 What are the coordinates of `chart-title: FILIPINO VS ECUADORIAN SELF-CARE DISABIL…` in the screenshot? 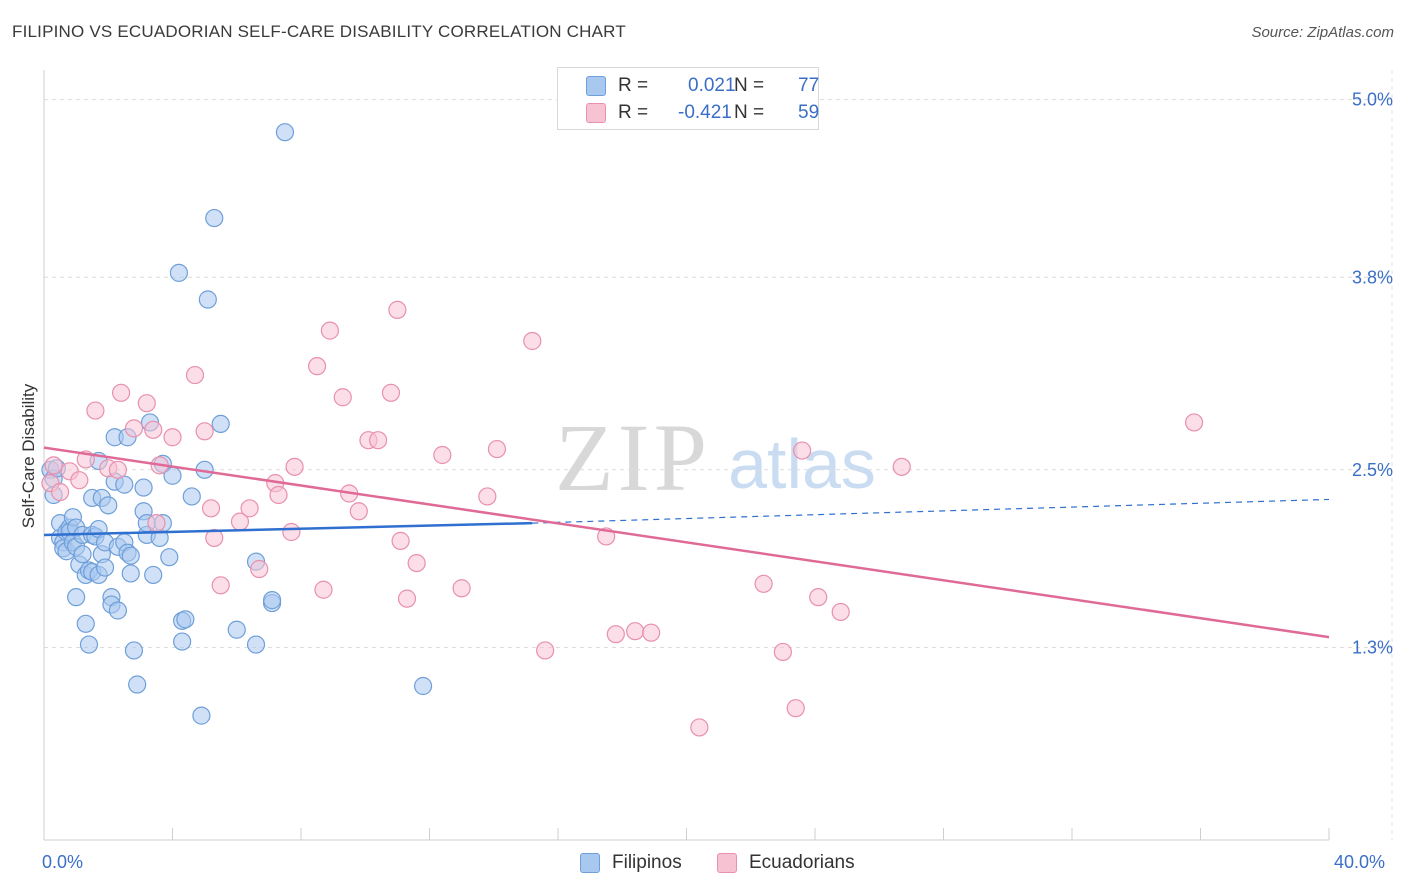 It's located at (319, 31).